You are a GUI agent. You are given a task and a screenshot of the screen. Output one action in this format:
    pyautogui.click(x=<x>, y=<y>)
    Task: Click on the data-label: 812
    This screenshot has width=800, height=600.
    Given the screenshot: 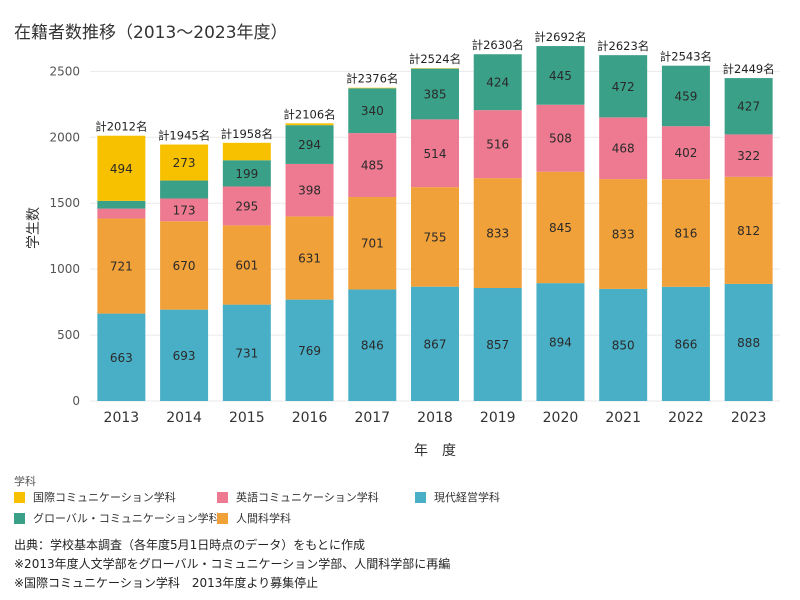 What is the action you would take?
    pyautogui.click(x=748, y=231)
    